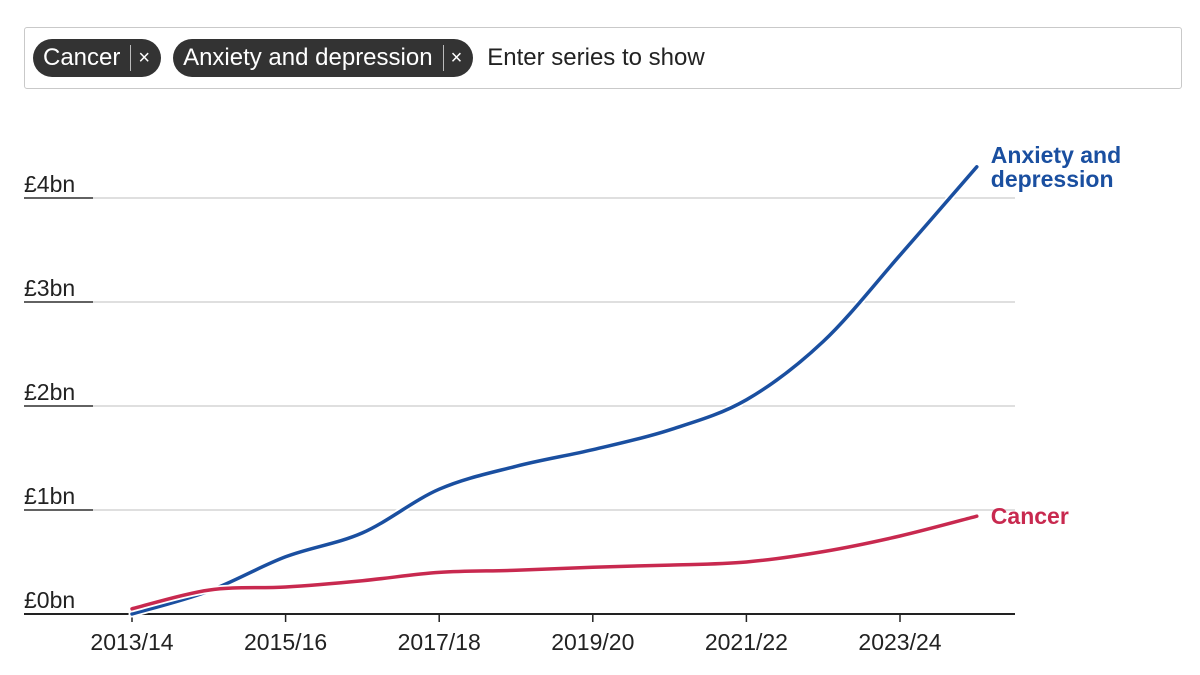 This screenshot has width=1200, height=675. Describe the element at coordinates (285, 642) in the screenshot. I see `x-tick-label: 2015/16` at that location.